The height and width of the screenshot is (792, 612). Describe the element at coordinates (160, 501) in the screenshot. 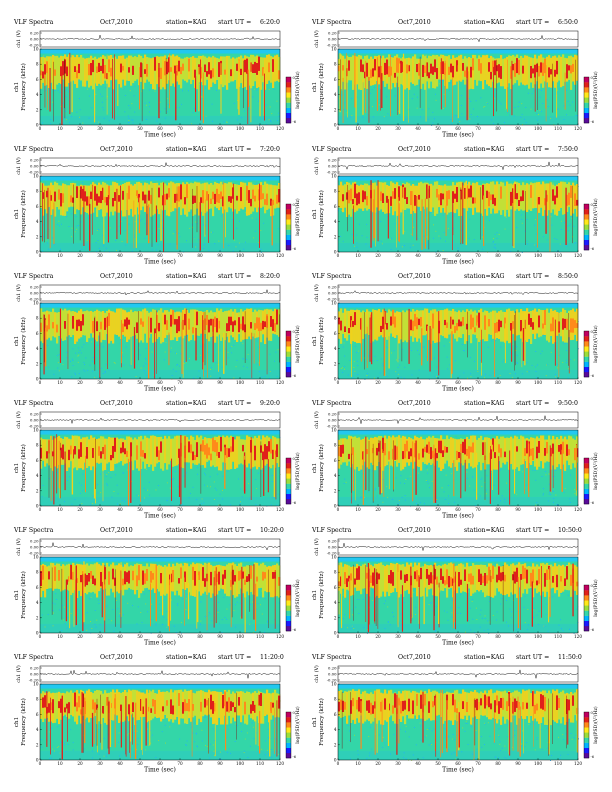

I see `spectrogram-low-band` at that location.